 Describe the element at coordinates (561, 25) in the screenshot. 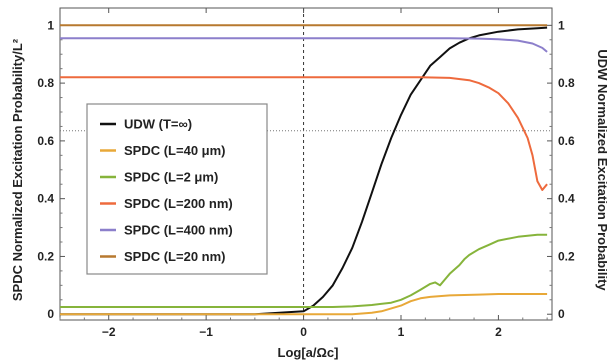

I see `y-tick-label-right: 1` at that location.